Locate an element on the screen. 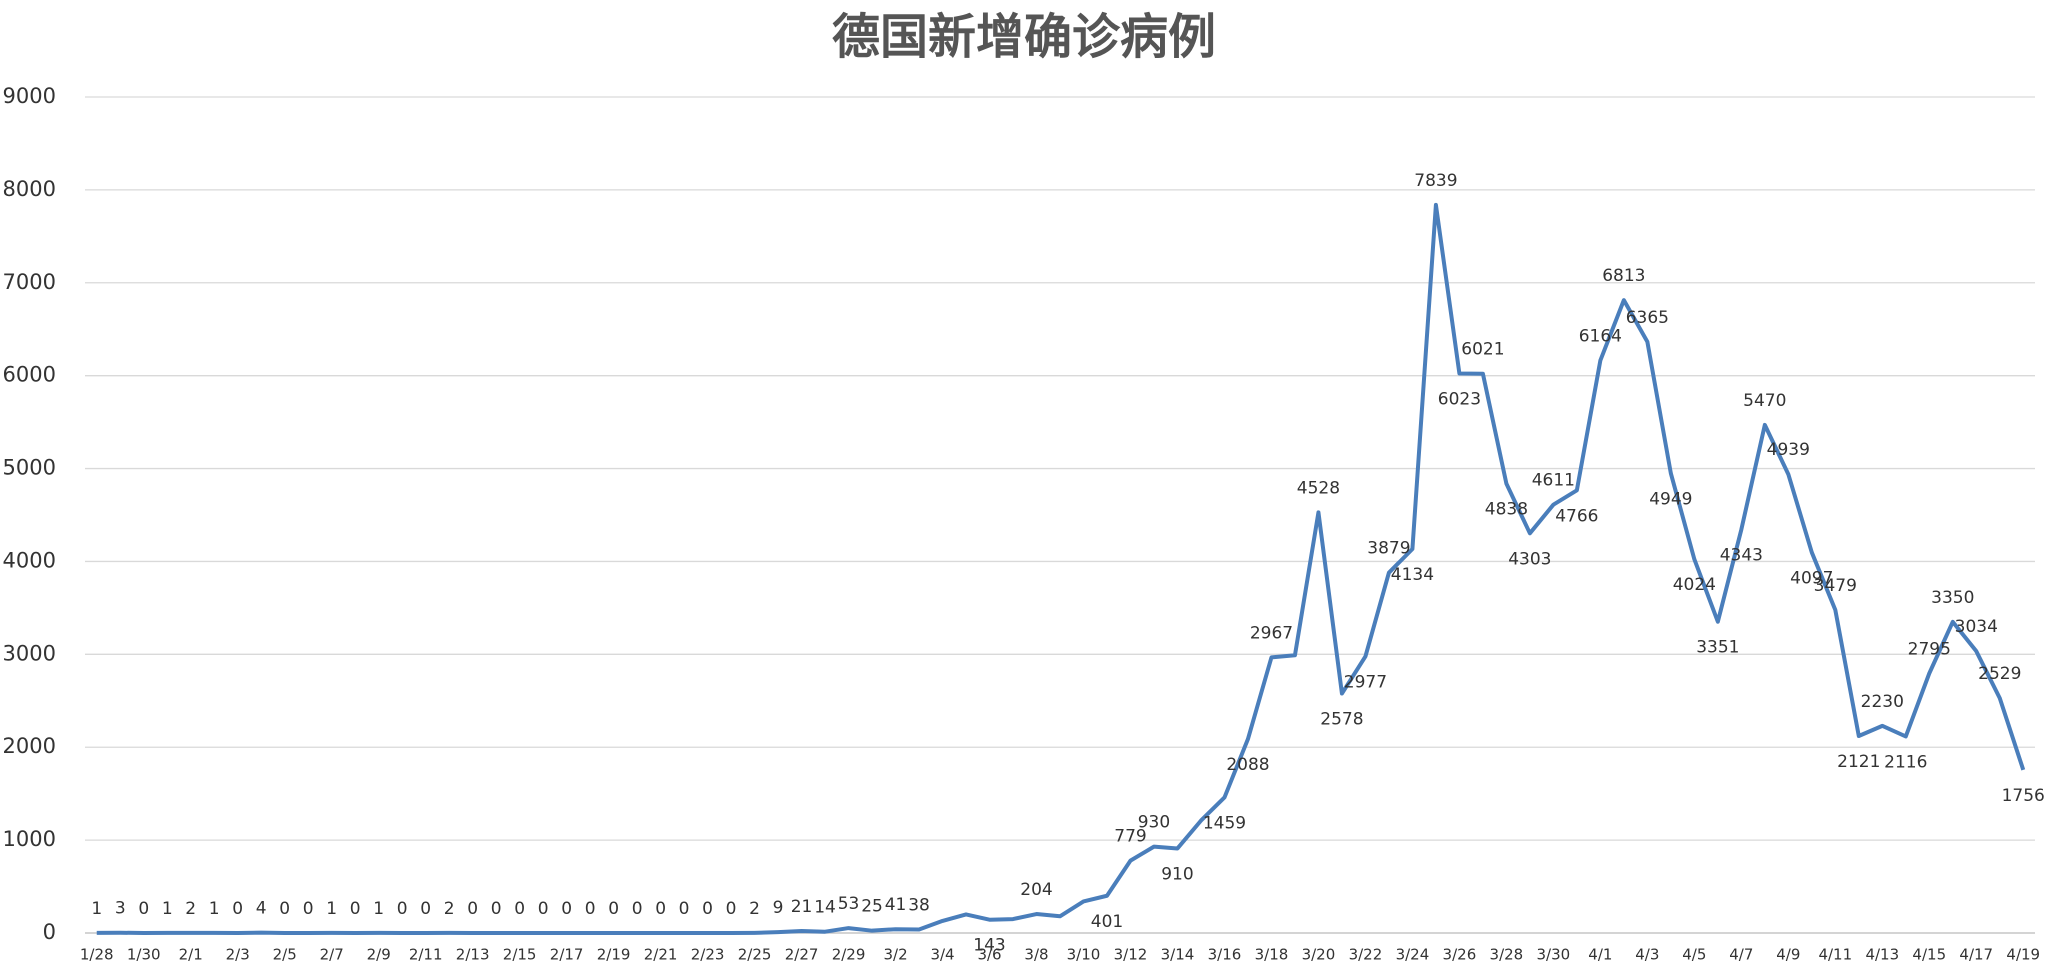  data-label: 2 is located at coordinates (190, 909).